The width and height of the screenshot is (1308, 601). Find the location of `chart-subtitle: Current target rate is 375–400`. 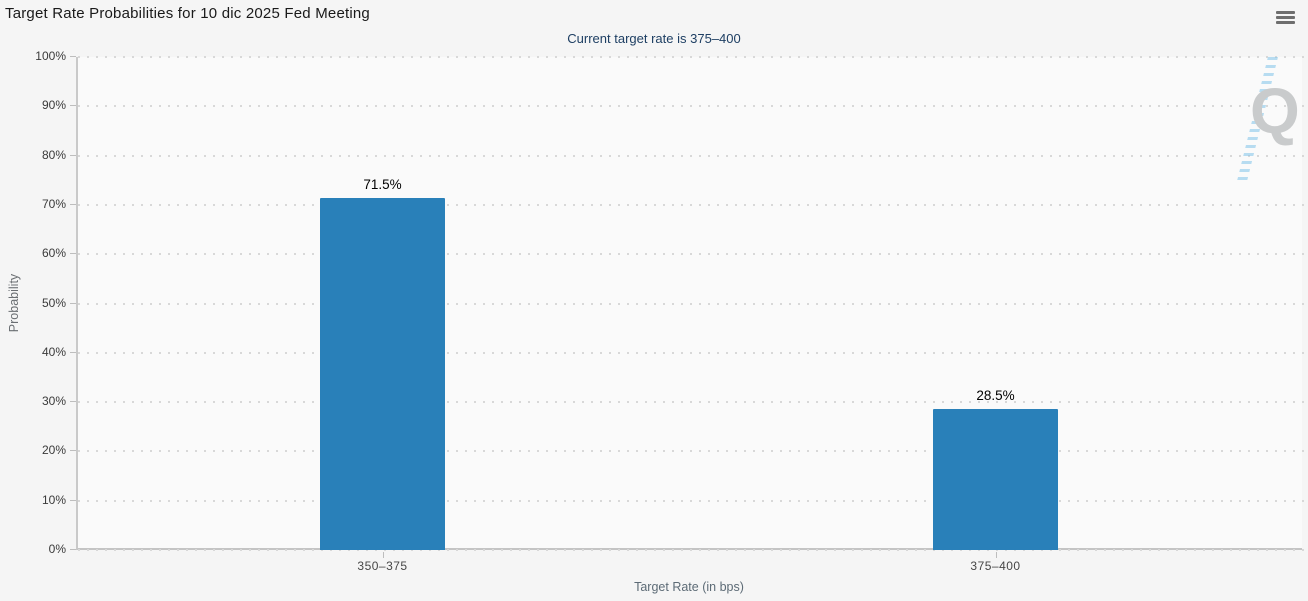

chart-subtitle: Current target rate is 375–400 is located at coordinates (654, 38).